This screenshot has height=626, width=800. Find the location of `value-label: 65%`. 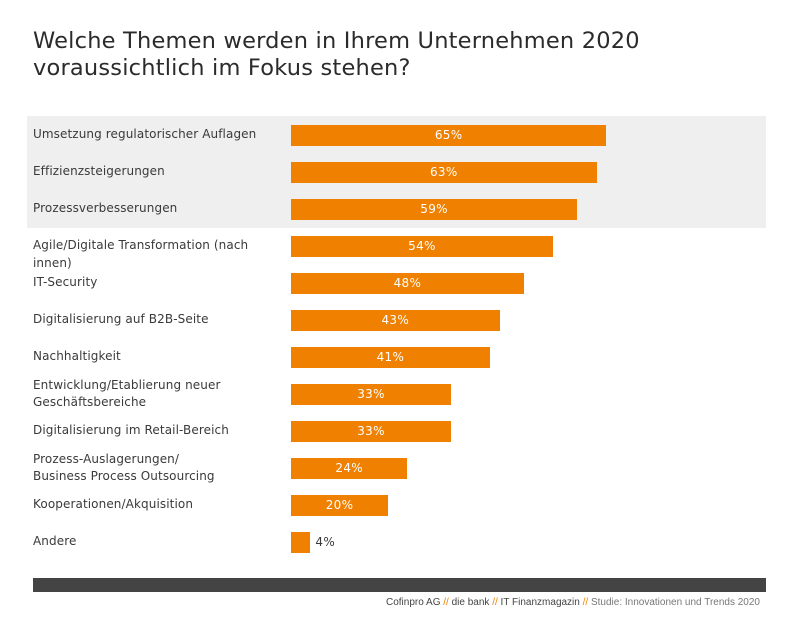

value-label: 65% is located at coordinates (448, 134).